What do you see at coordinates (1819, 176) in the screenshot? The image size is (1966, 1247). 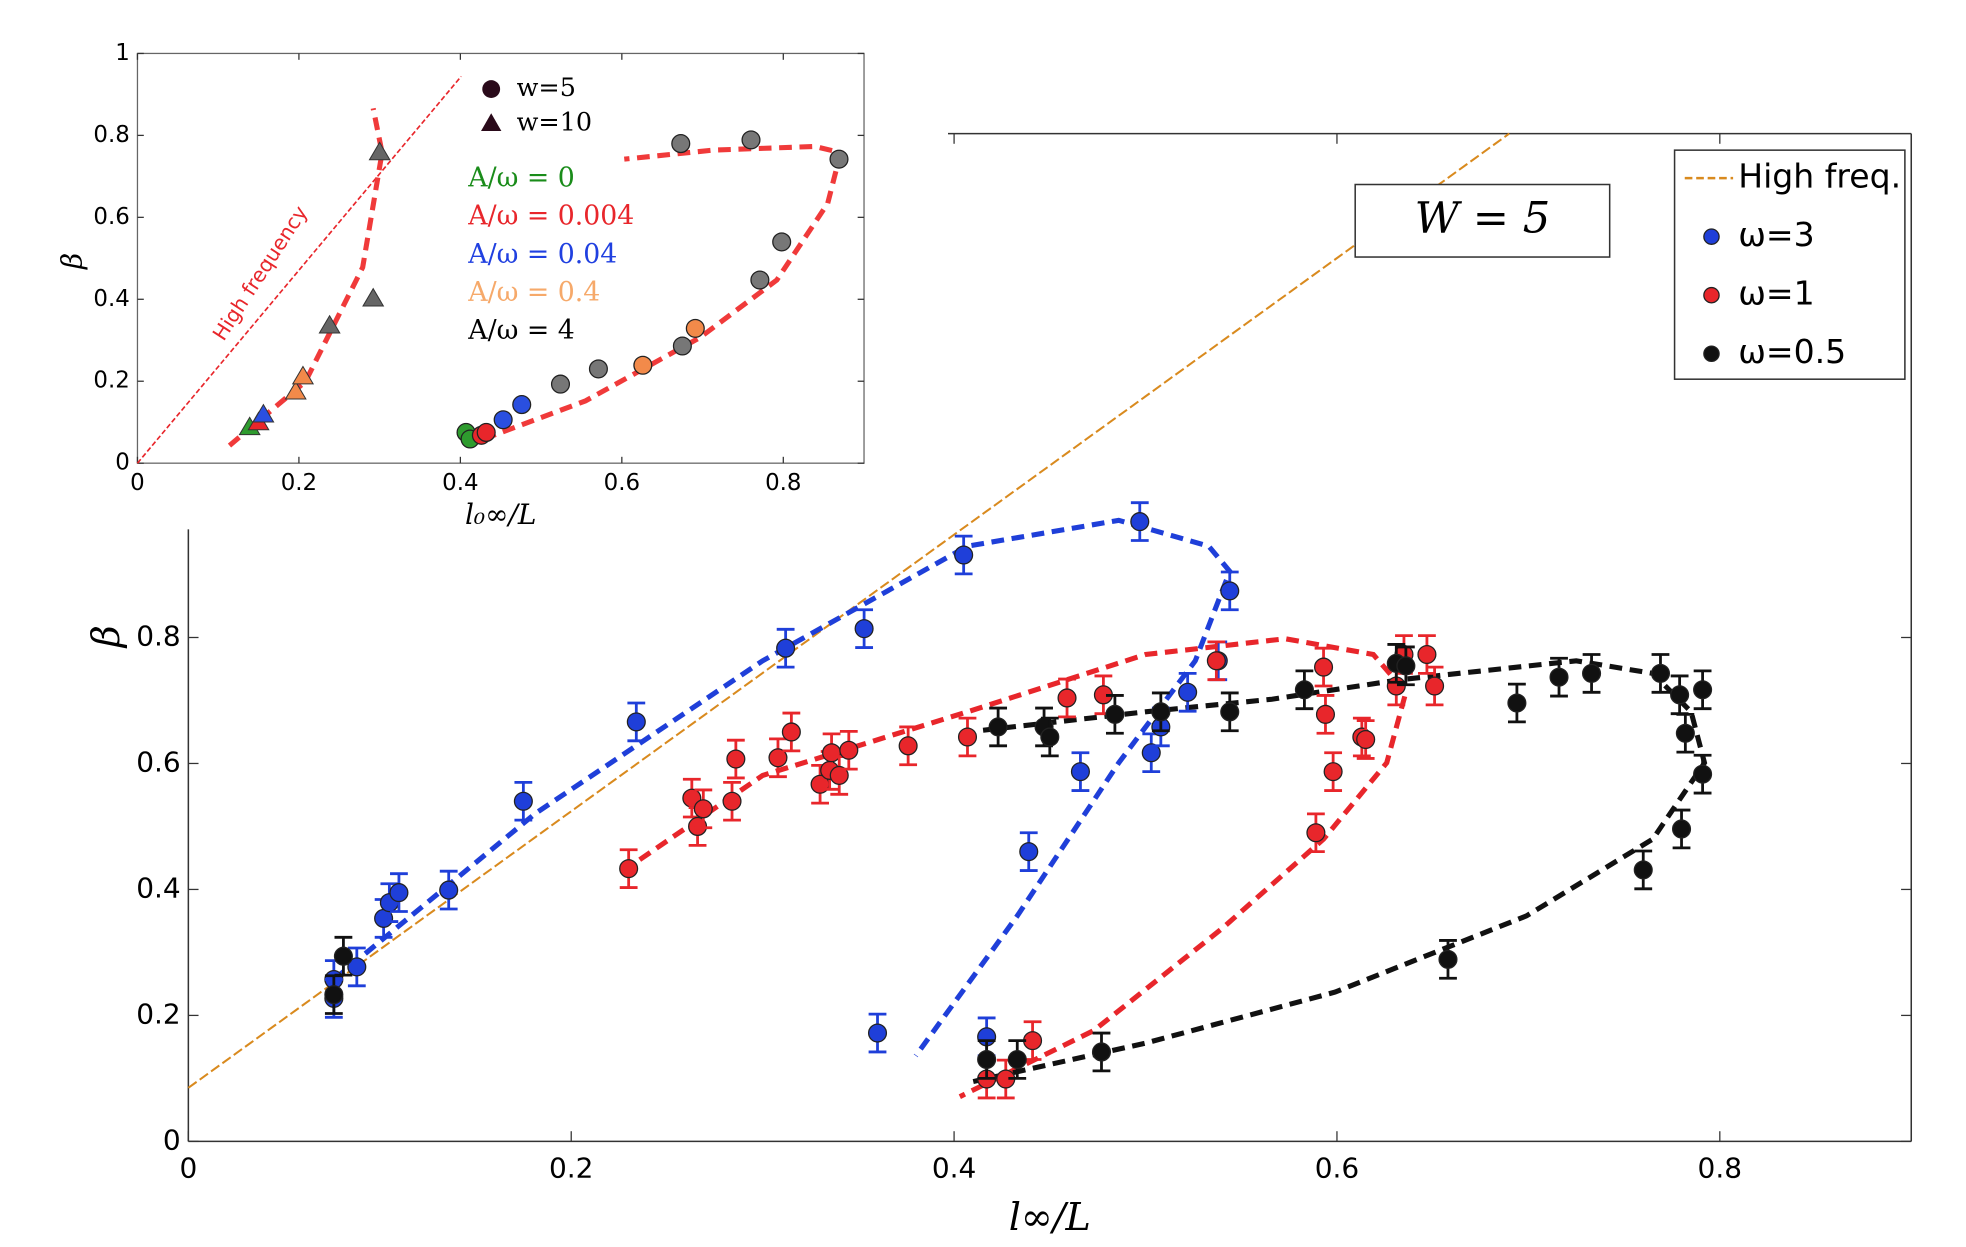 I see `legend-label: High freq.` at bounding box center [1819, 176].